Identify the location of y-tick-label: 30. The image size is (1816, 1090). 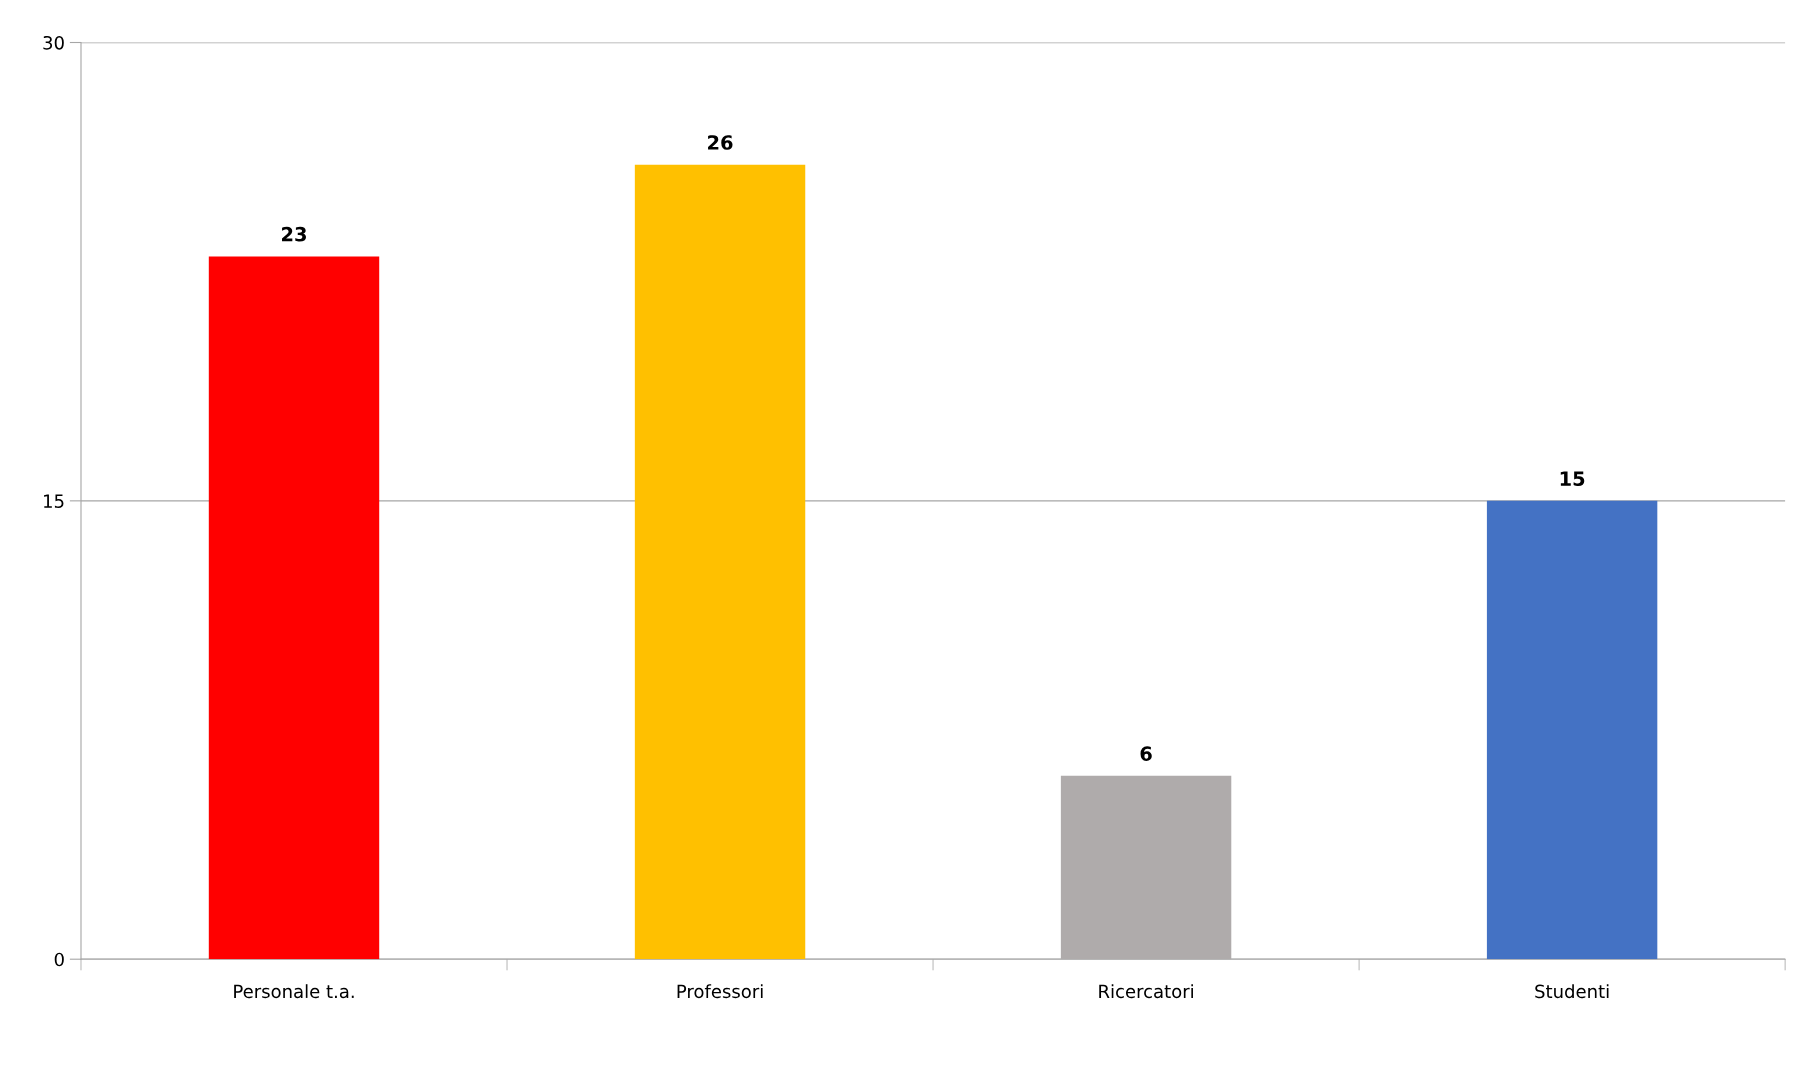
(53, 42).